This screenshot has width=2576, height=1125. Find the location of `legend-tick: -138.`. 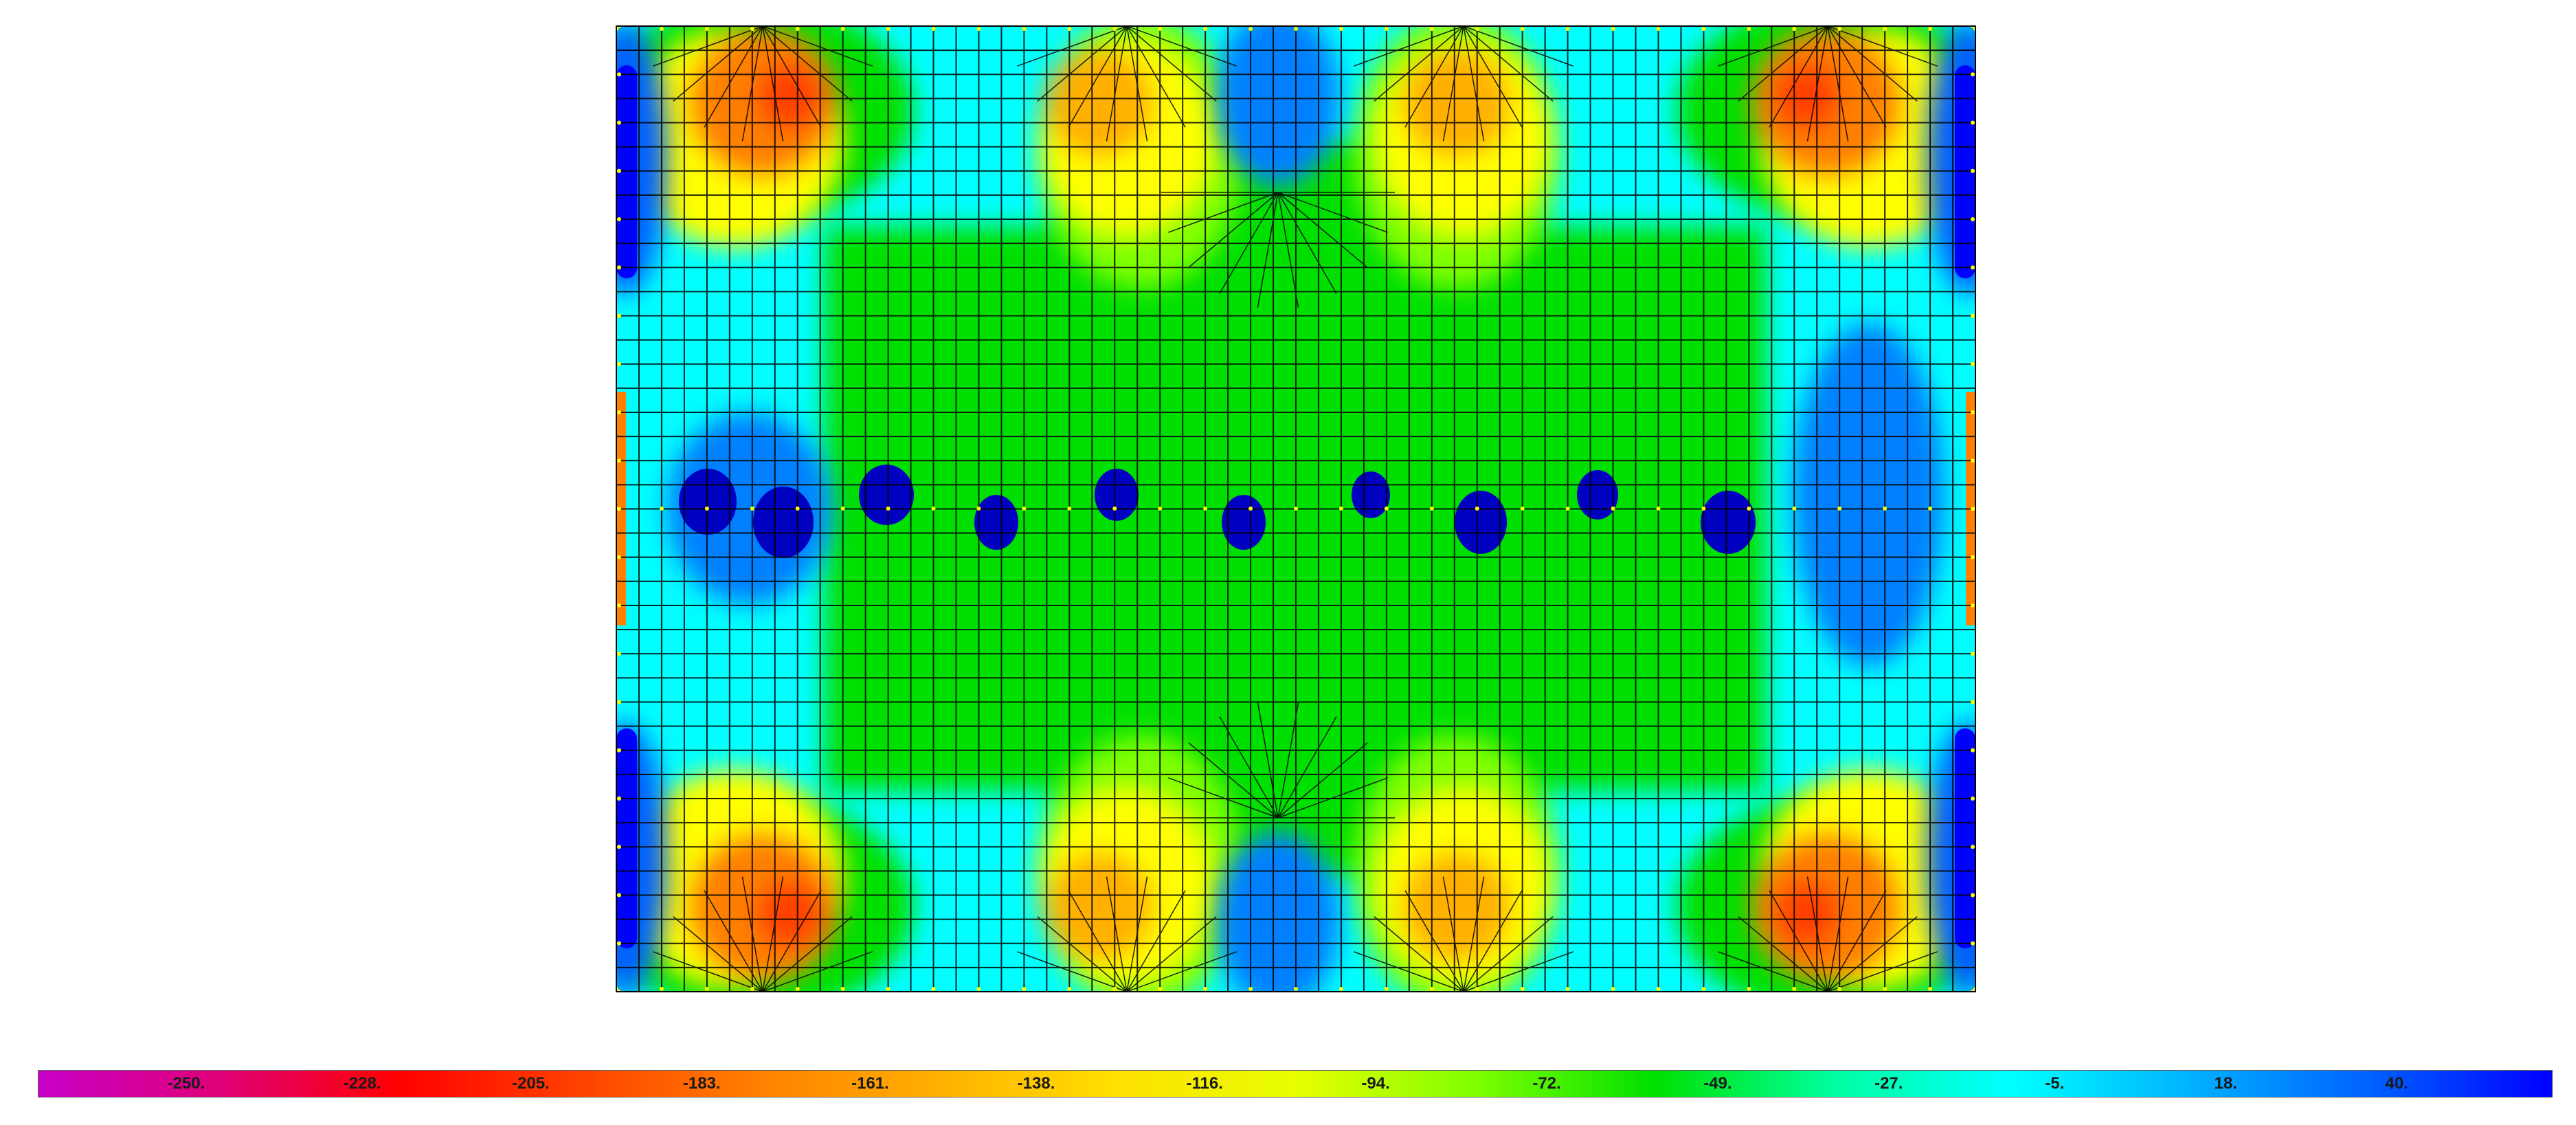

legend-tick: -138. is located at coordinates (1036, 1083).